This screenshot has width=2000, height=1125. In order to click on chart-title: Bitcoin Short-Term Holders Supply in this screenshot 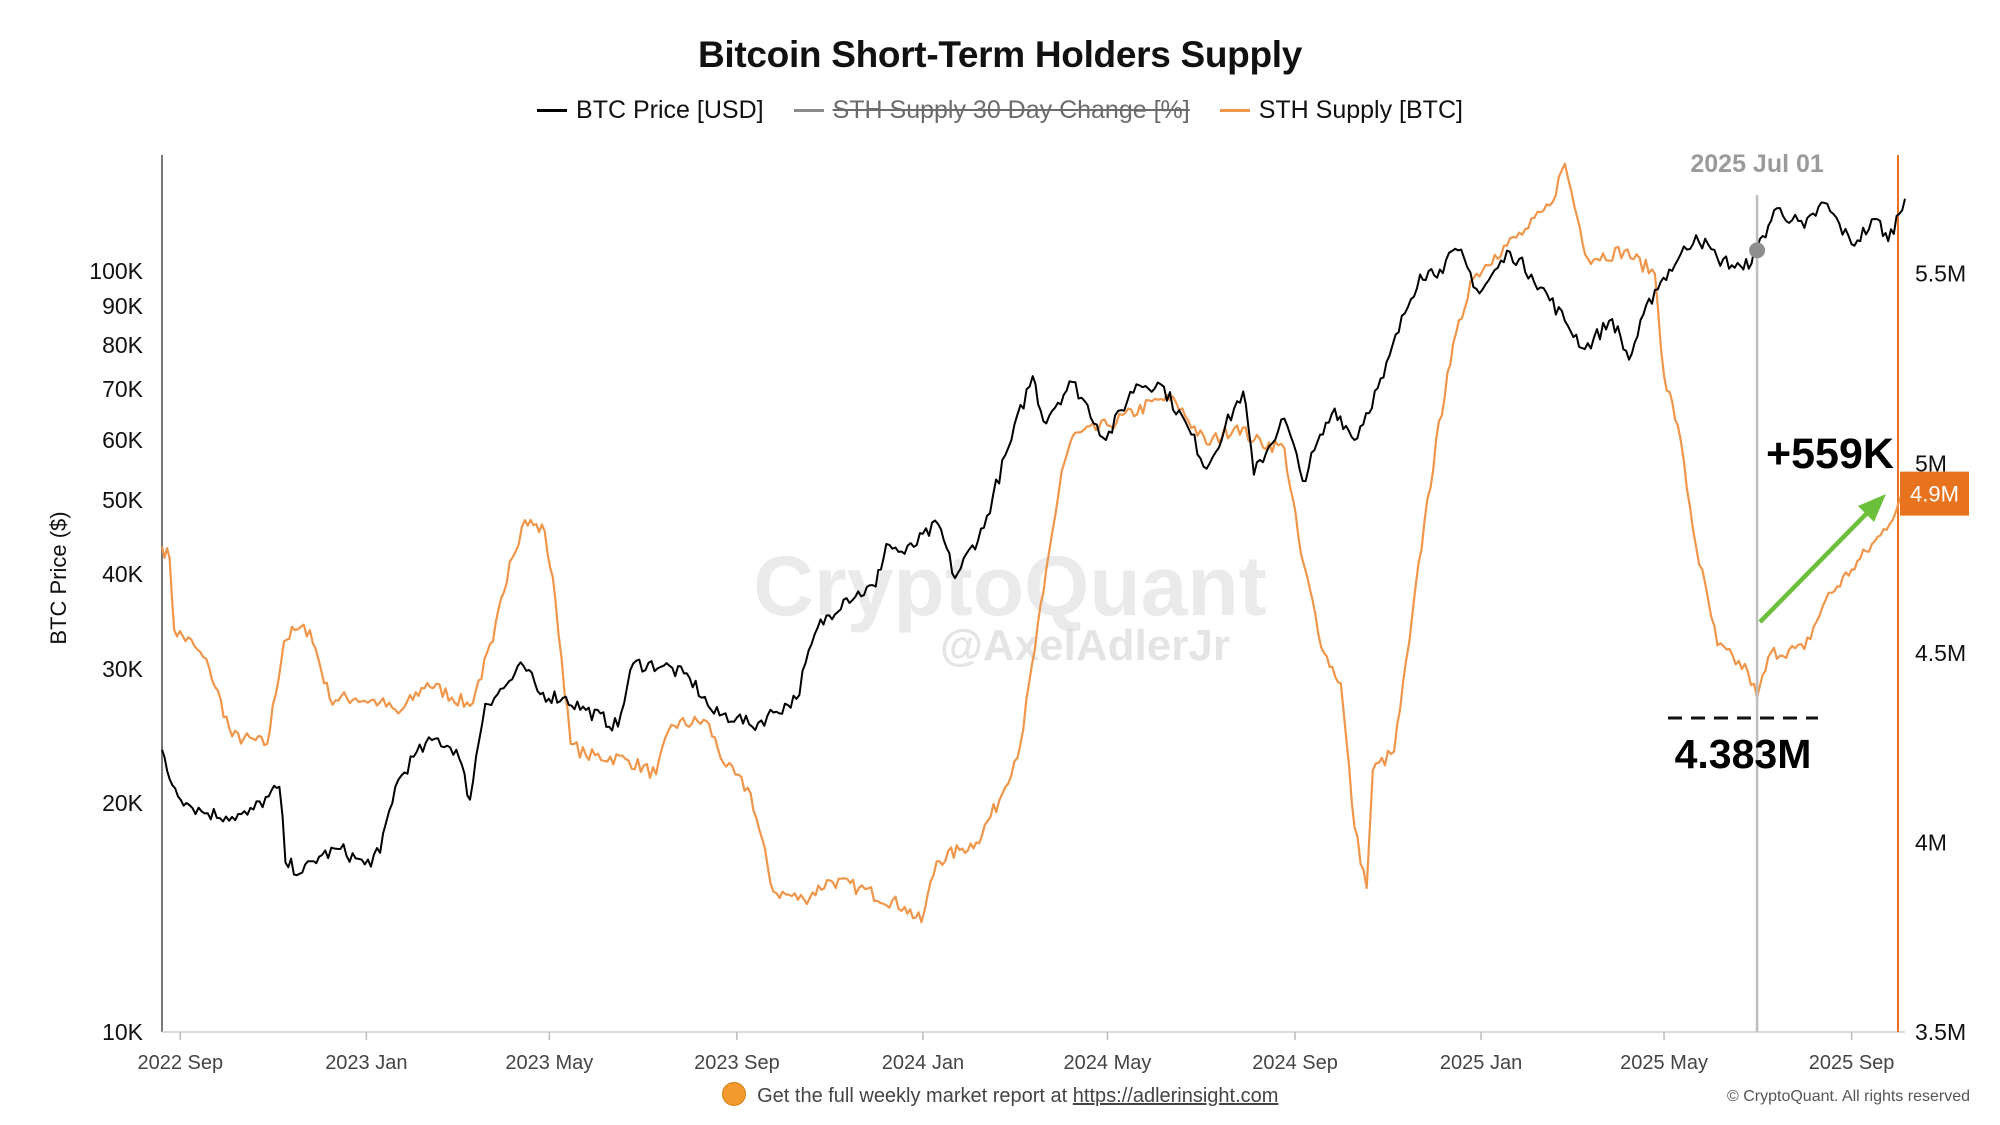, I will do `click(1000, 54)`.